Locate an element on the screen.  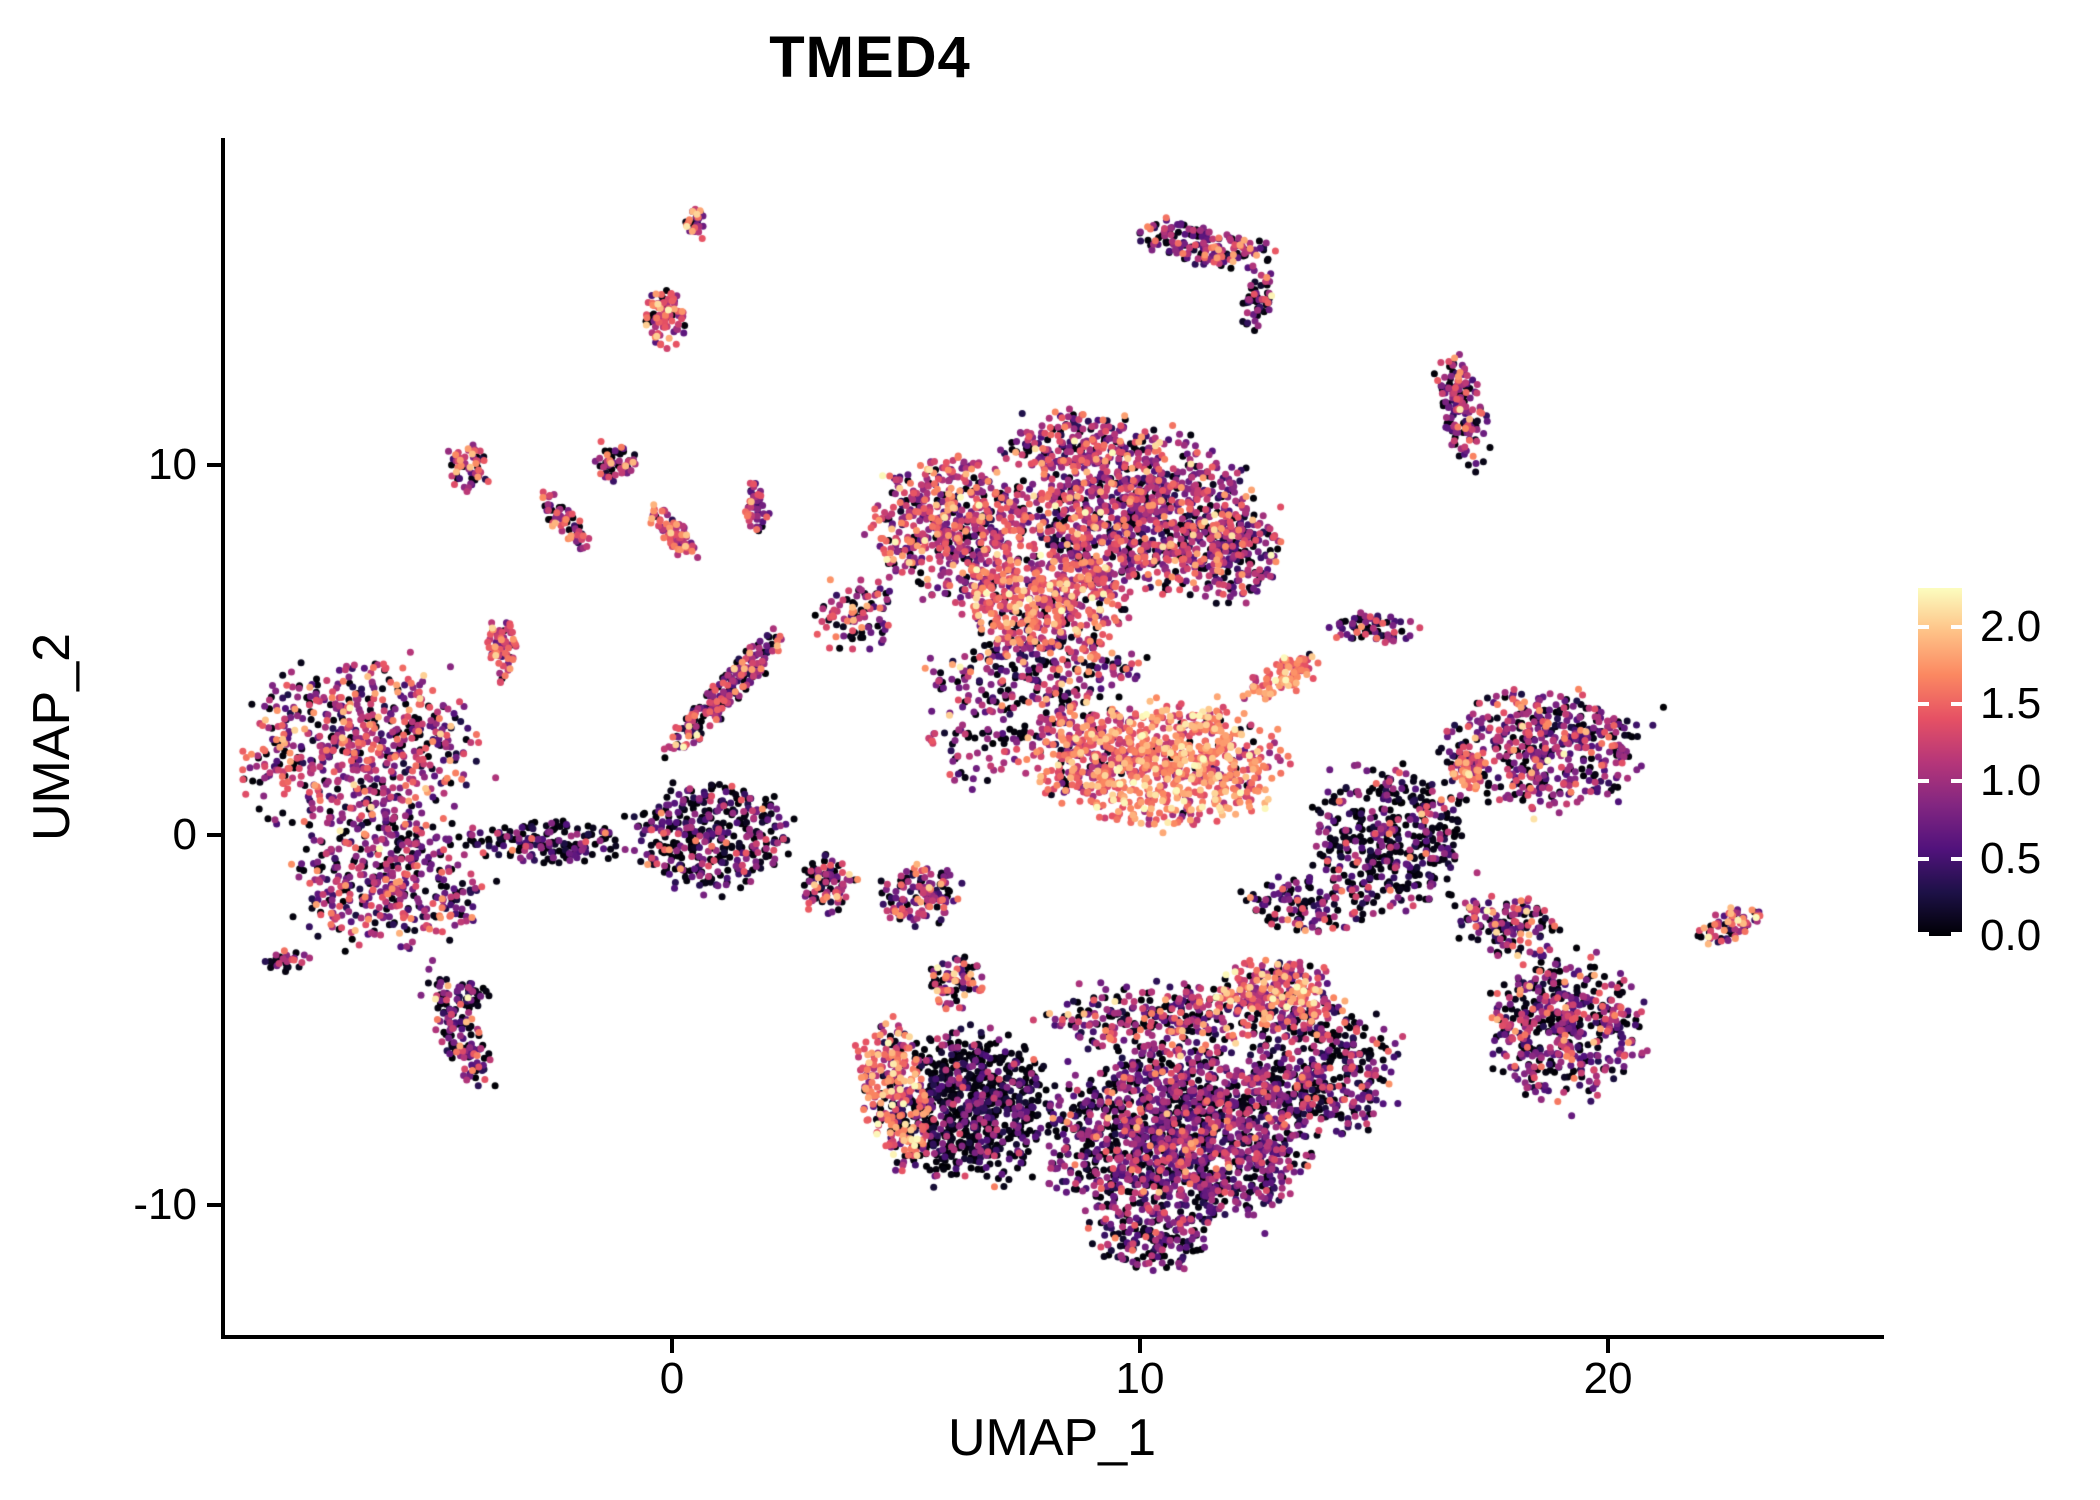
chart-title: TMED4 is located at coordinates (870, 57).